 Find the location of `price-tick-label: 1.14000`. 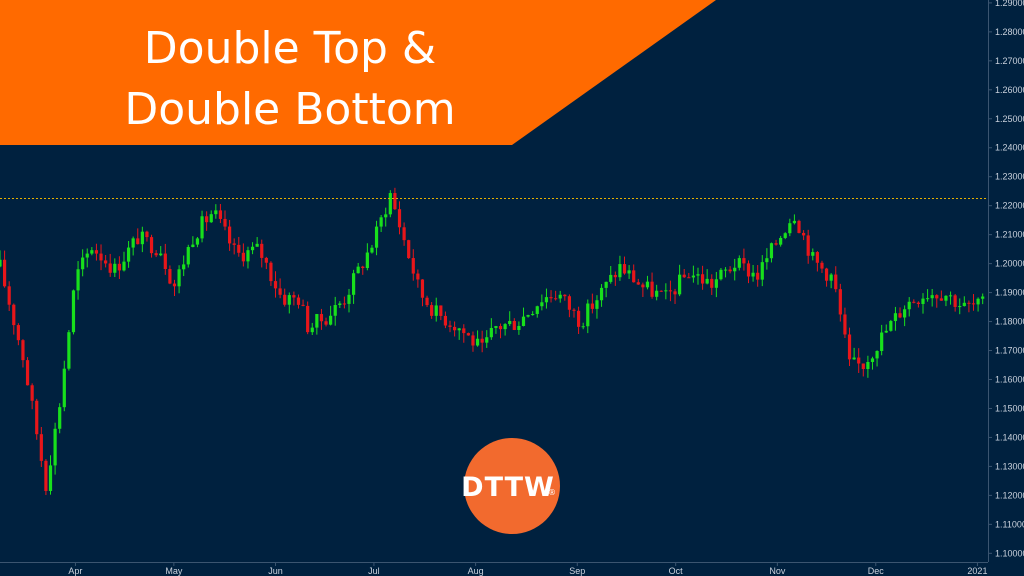

price-tick-label: 1.14000 is located at coordinates (1009, 437).